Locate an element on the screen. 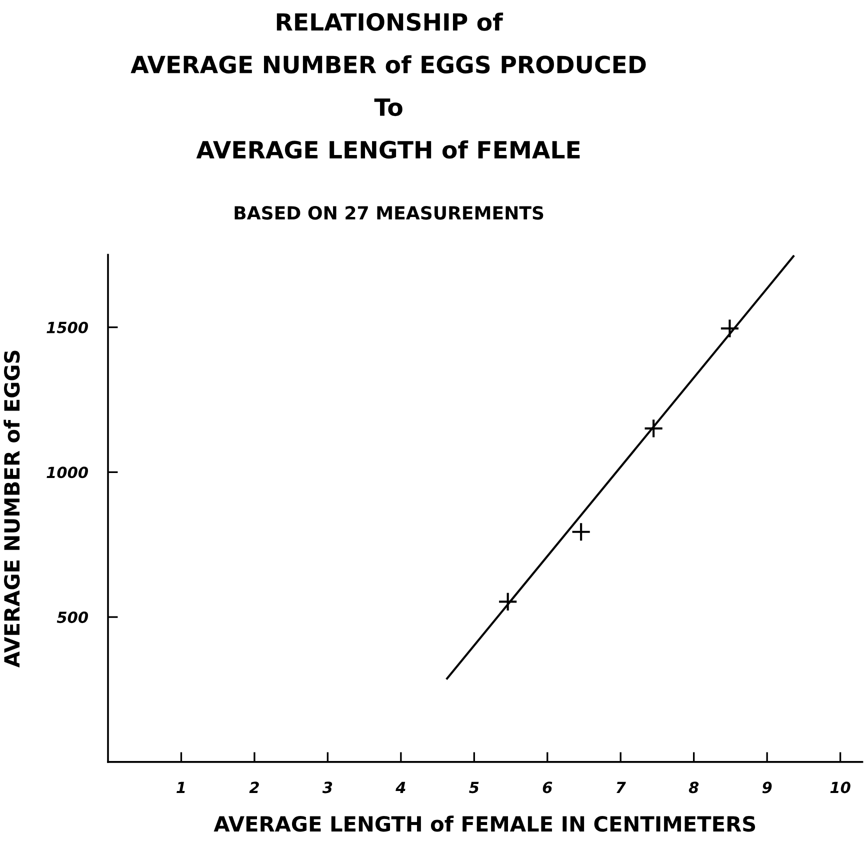 The image size is (864, 841). x-tick-label: 5 is located at coordinates (474, 788).